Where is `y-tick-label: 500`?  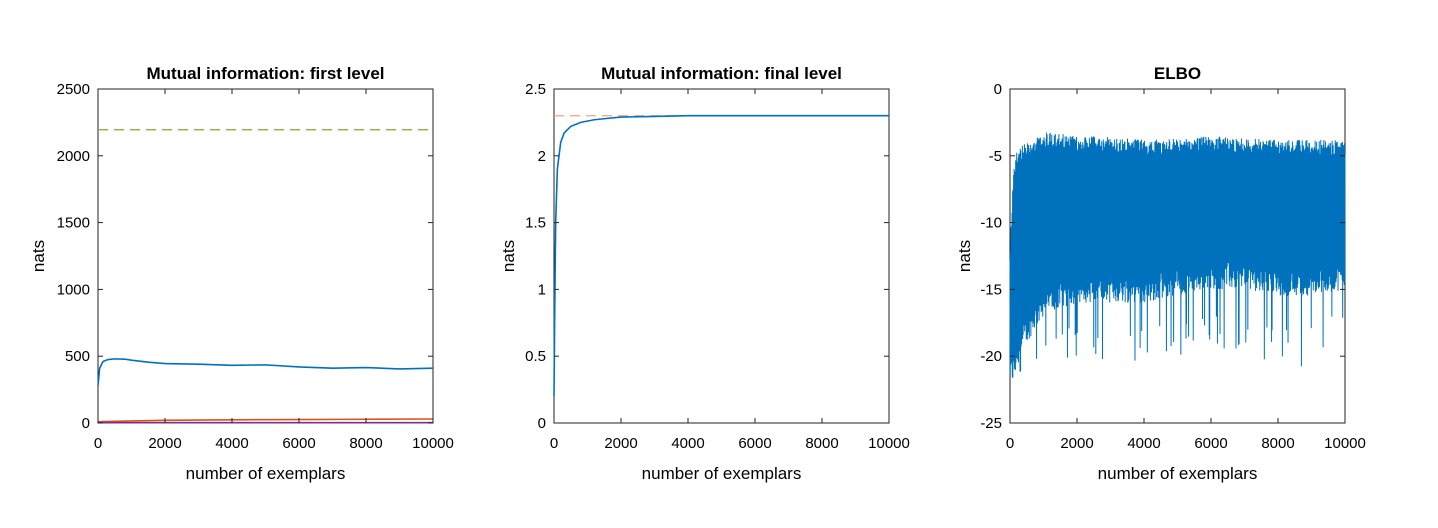 y-tick-label: 500 is located at coordinates (77, 356).